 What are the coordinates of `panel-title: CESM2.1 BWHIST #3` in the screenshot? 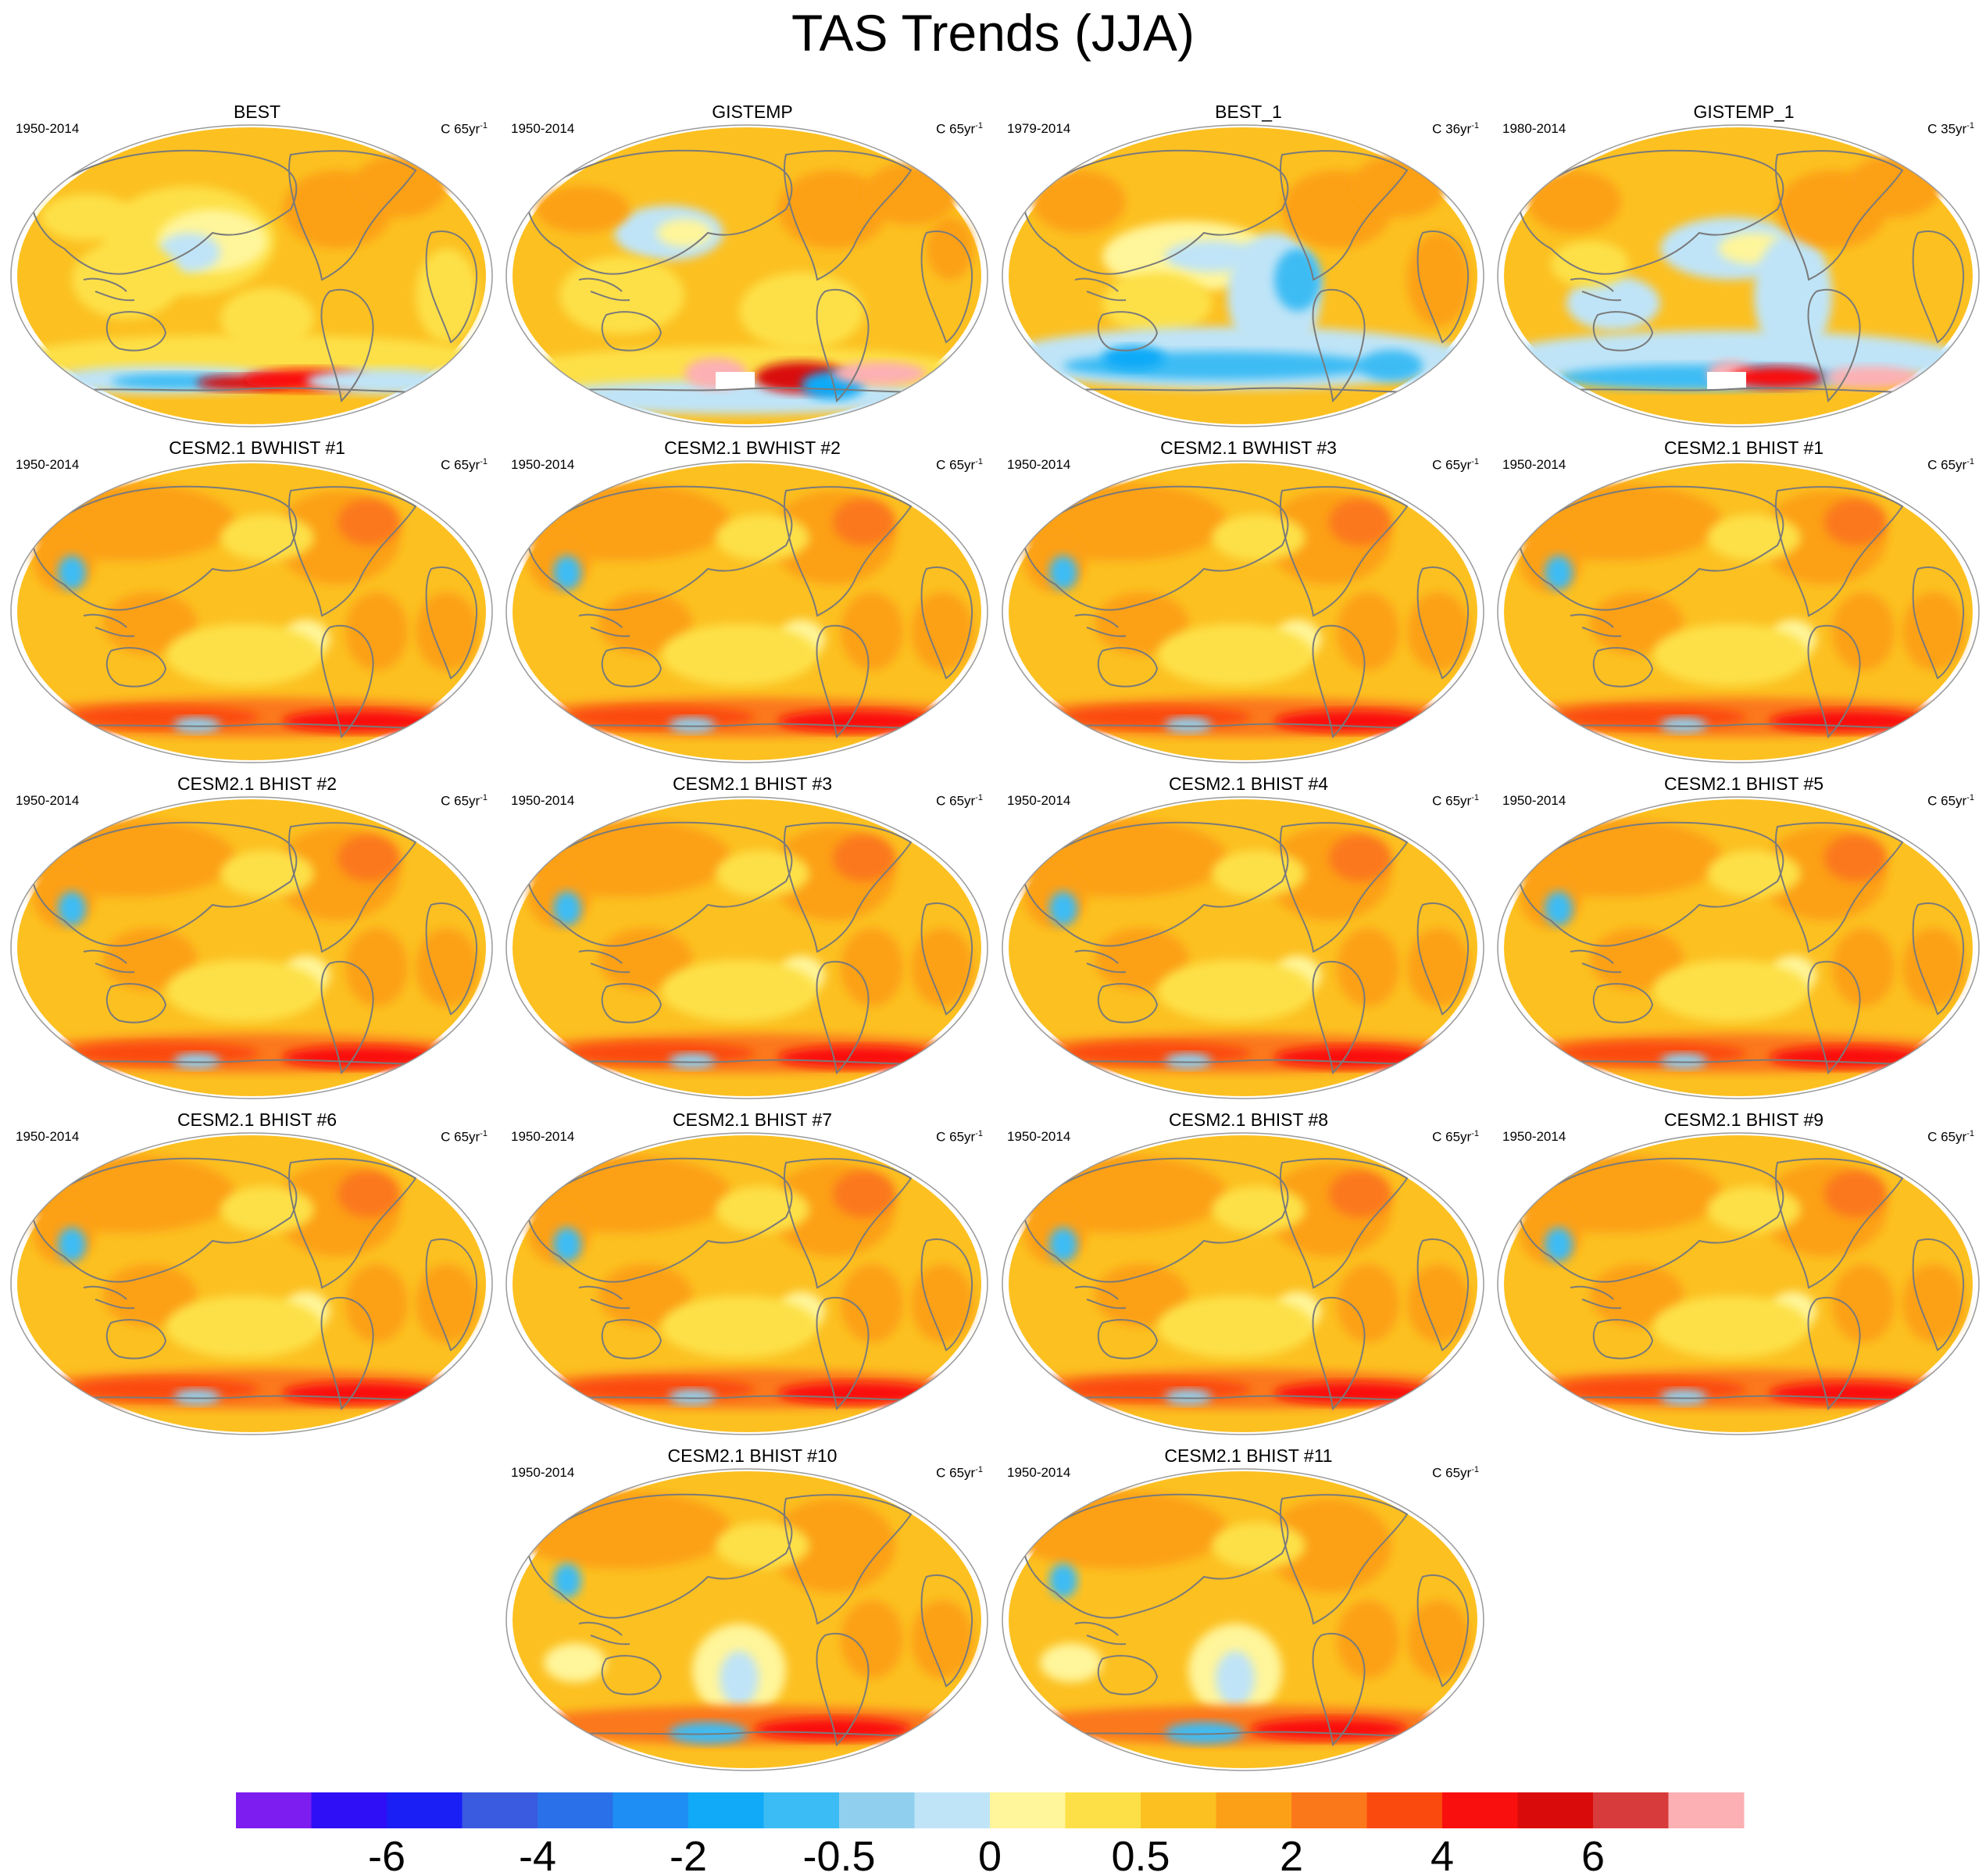 It's located at (1248, 448).